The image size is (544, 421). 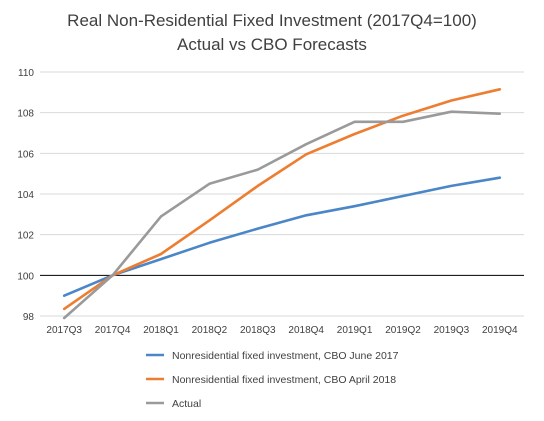 What do you see at coordinates (403, 330) in the screenshot?
I see `x-tick-label: 2019Q2` at bounding box center [403, 330].